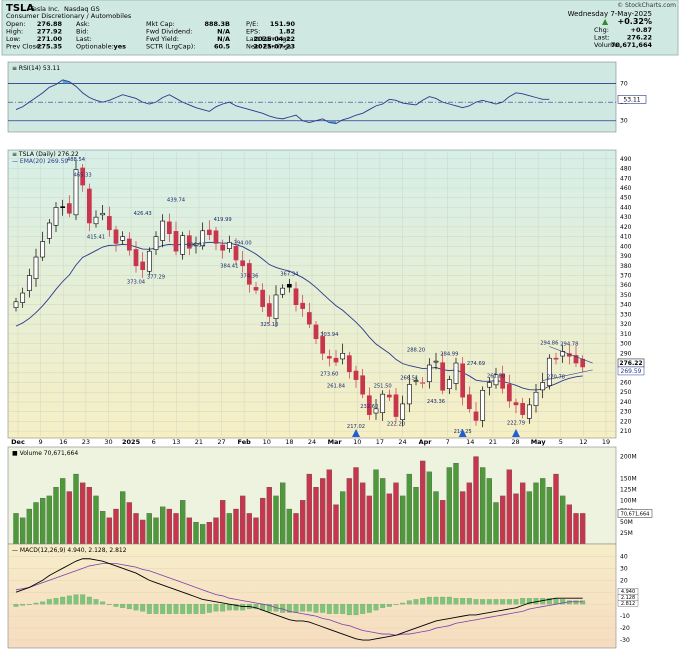 This screenshot has width=680, height=659. Describe the element at coordinates (289, 442) in the screenshot. I see `x-tick-label: 18` at that location.